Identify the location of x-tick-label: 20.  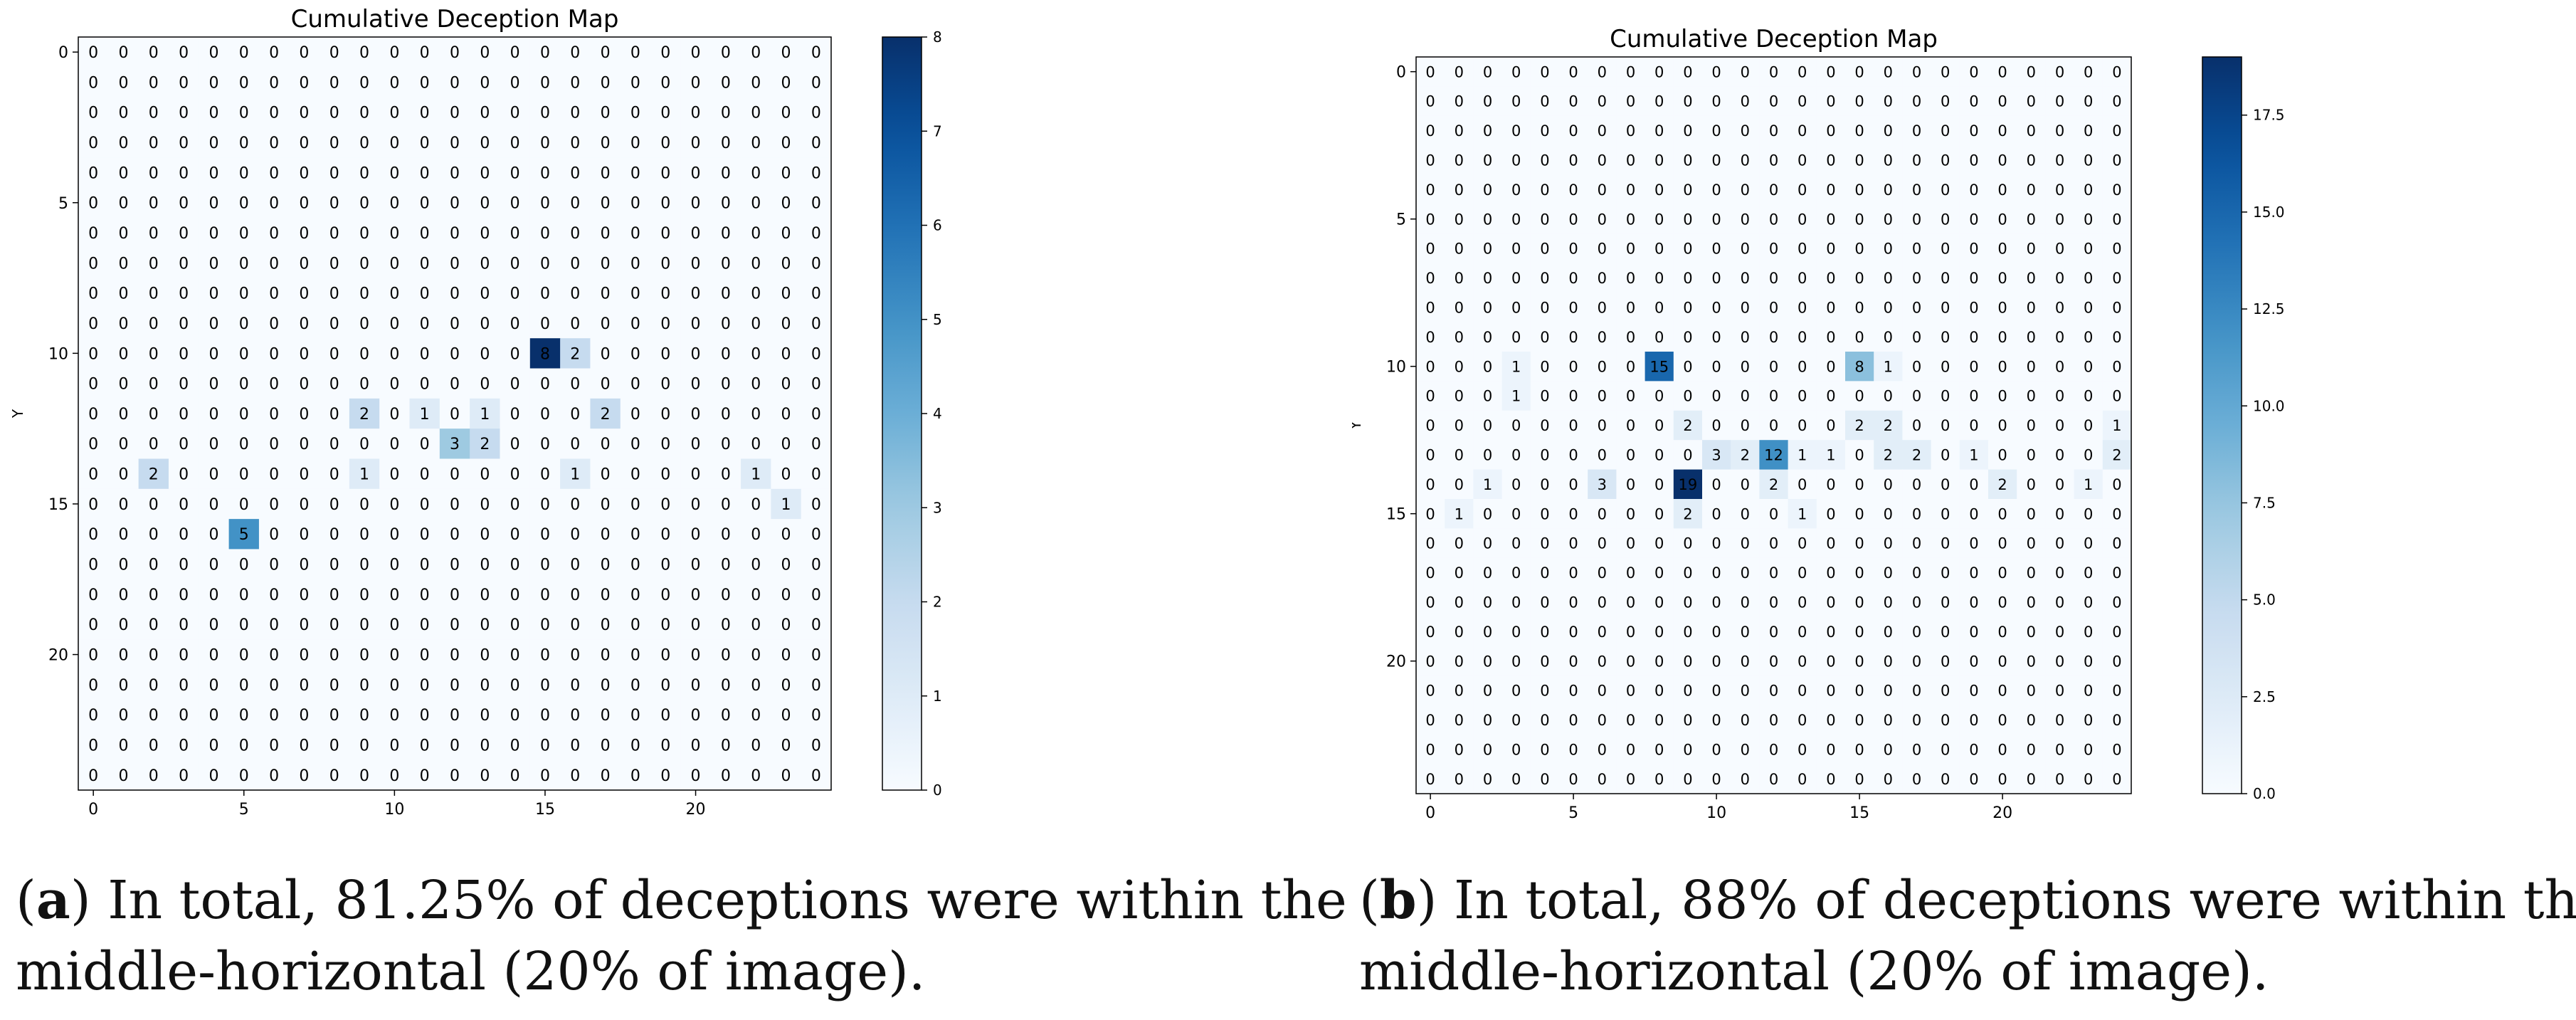
(696, 810).